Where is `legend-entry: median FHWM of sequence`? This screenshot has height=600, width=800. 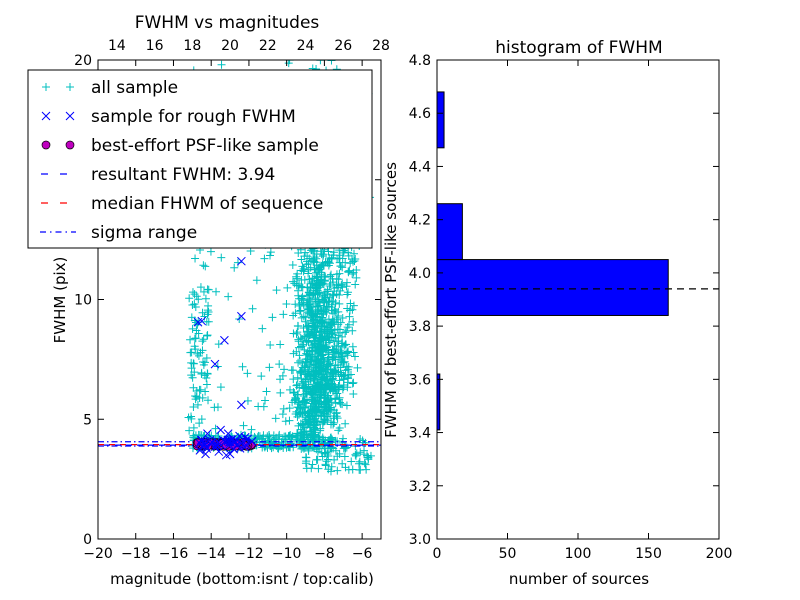
legend-entry: median FHWM of sequence is located at coordinates (181, 204).